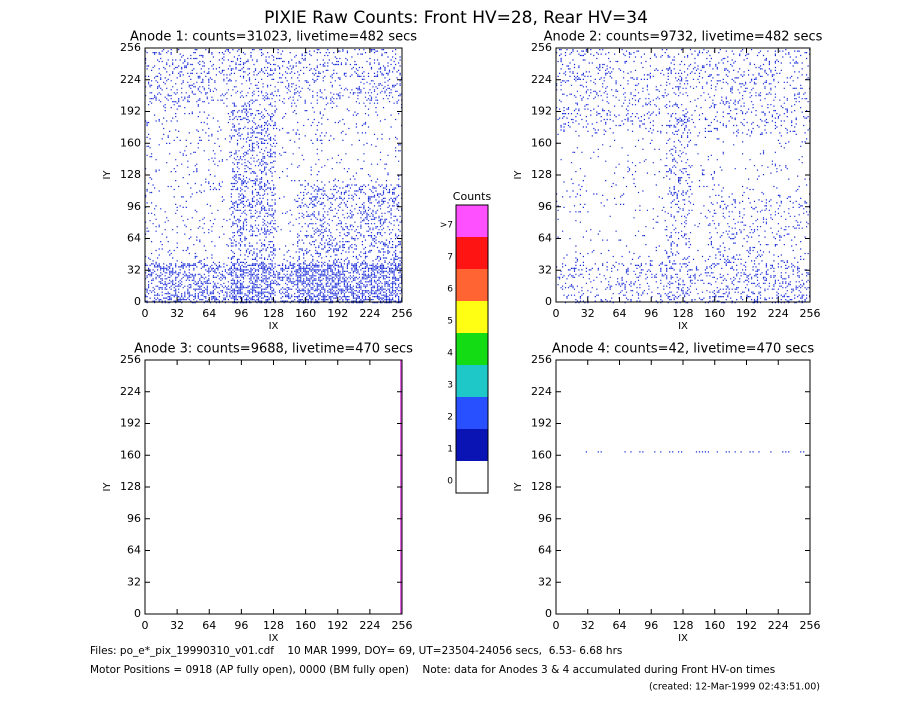 The image size is (913, 705). What do you see at coordinates (472, 196) in the screenshot?
I see `colorbar-title: Counts` at bounding box center [472, 196].